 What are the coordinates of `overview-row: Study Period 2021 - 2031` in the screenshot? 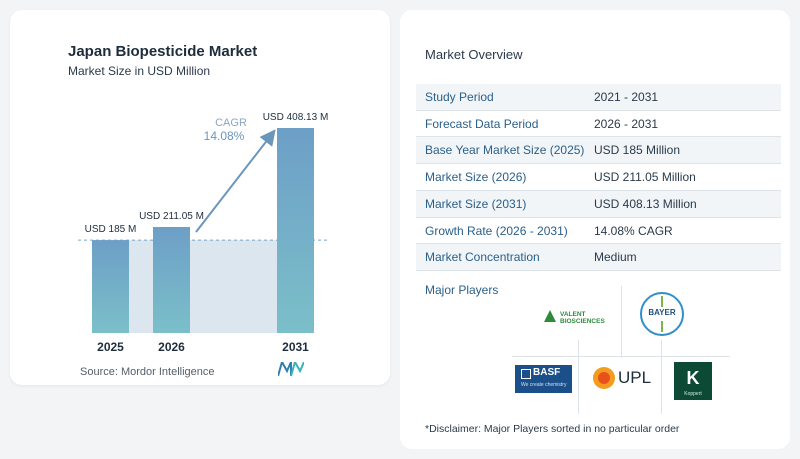 It's located at (598, 97).